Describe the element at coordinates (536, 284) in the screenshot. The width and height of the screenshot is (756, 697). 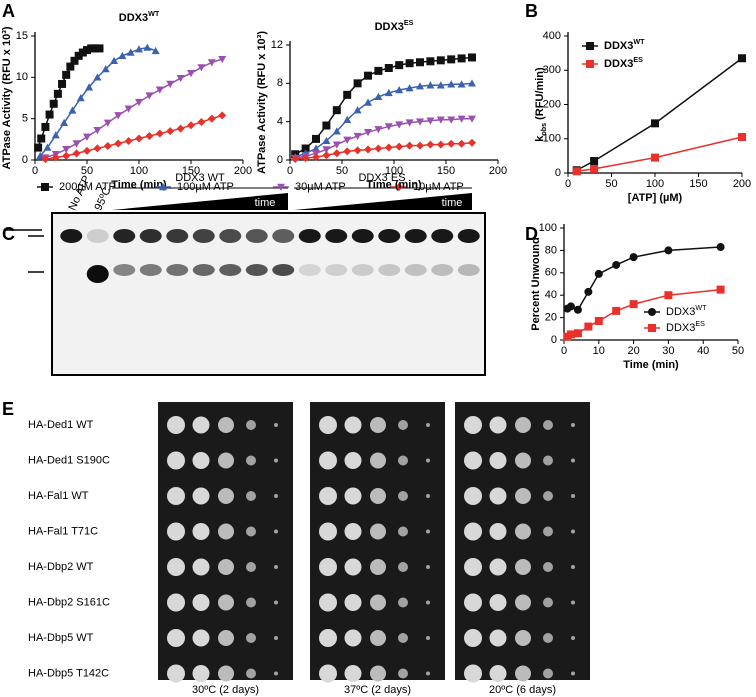
I see `y-axis-label: Percent Unwound` at that location.